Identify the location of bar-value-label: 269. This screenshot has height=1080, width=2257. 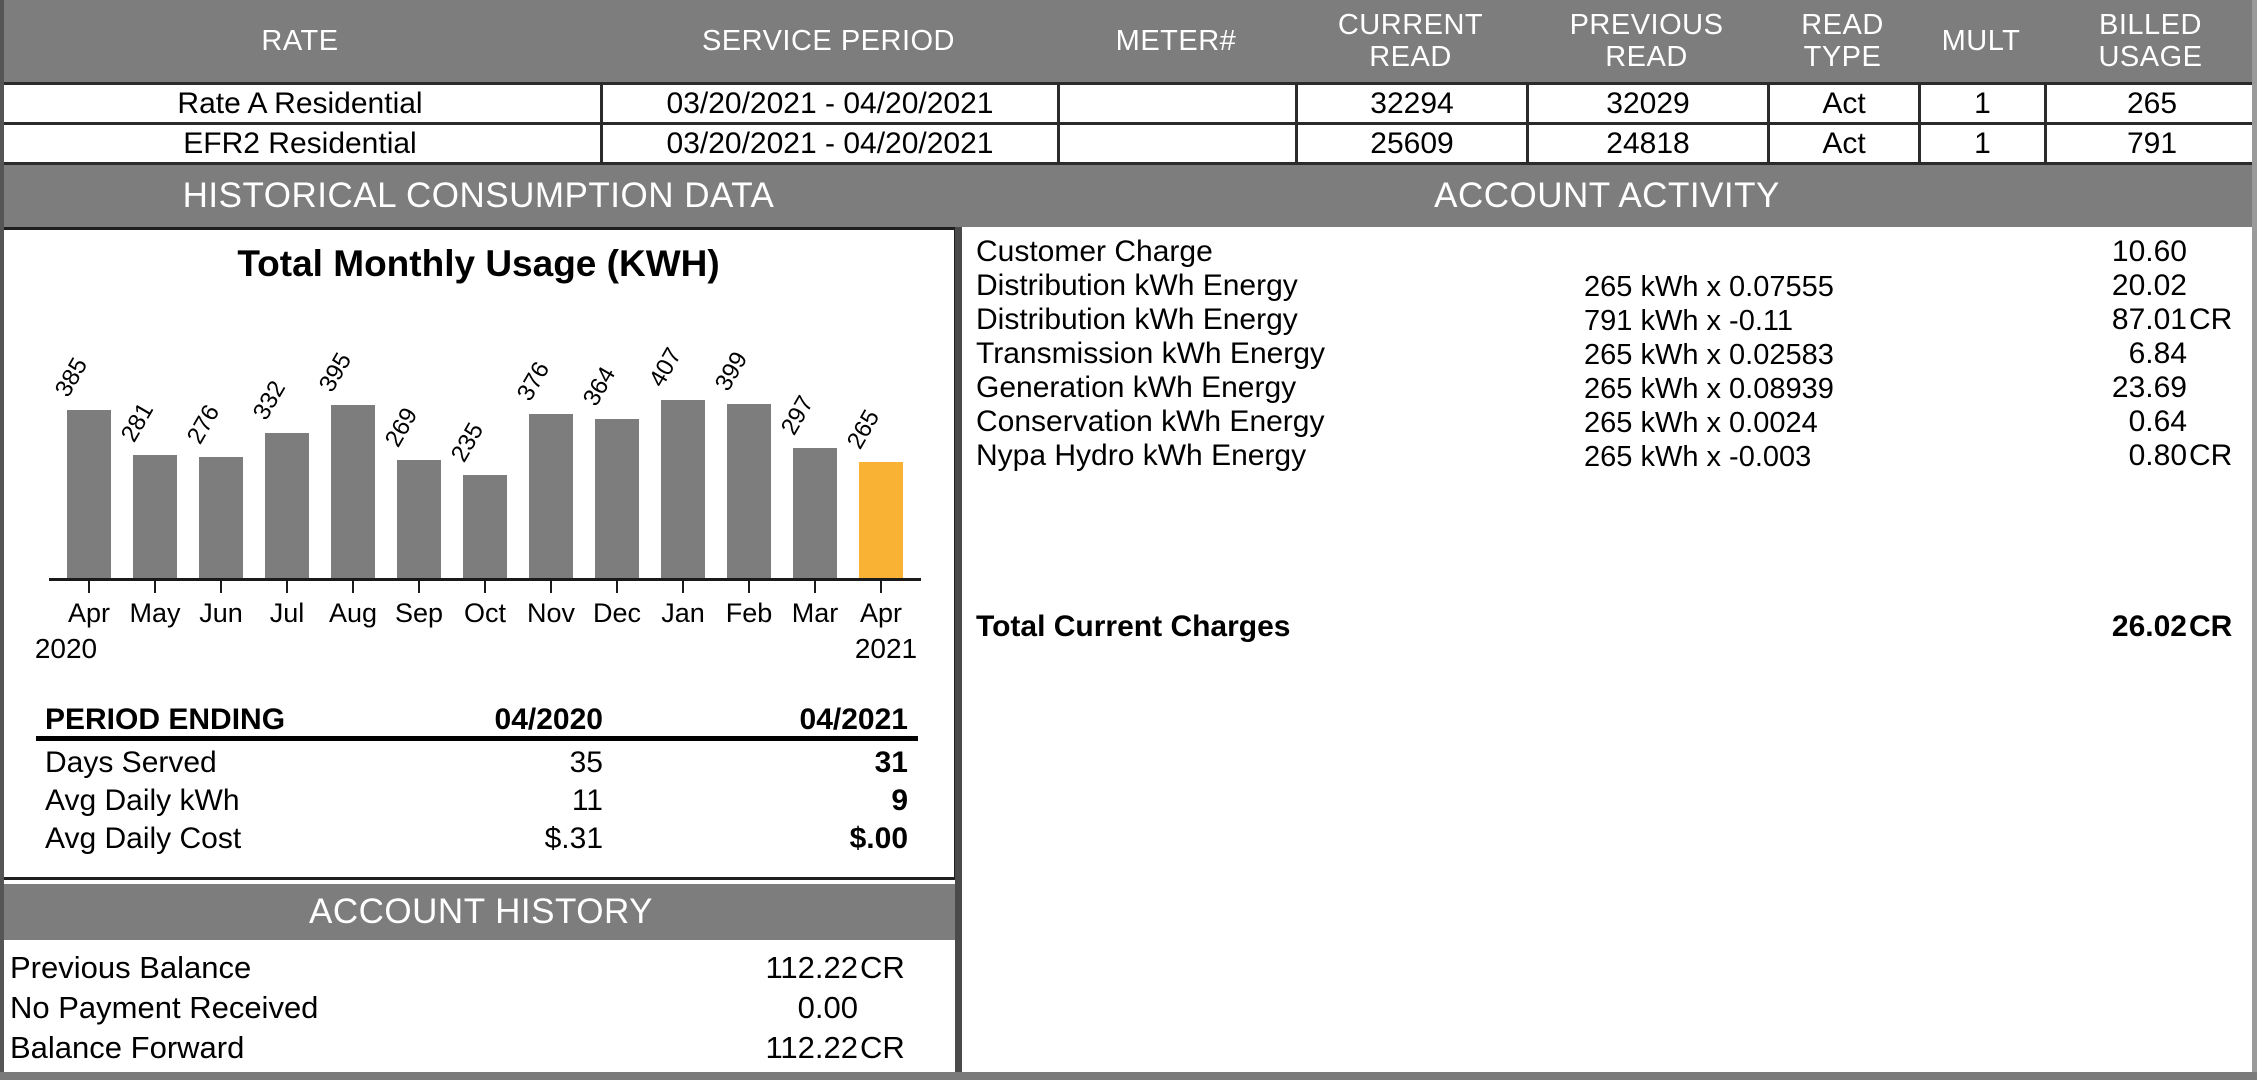
(401, 427).